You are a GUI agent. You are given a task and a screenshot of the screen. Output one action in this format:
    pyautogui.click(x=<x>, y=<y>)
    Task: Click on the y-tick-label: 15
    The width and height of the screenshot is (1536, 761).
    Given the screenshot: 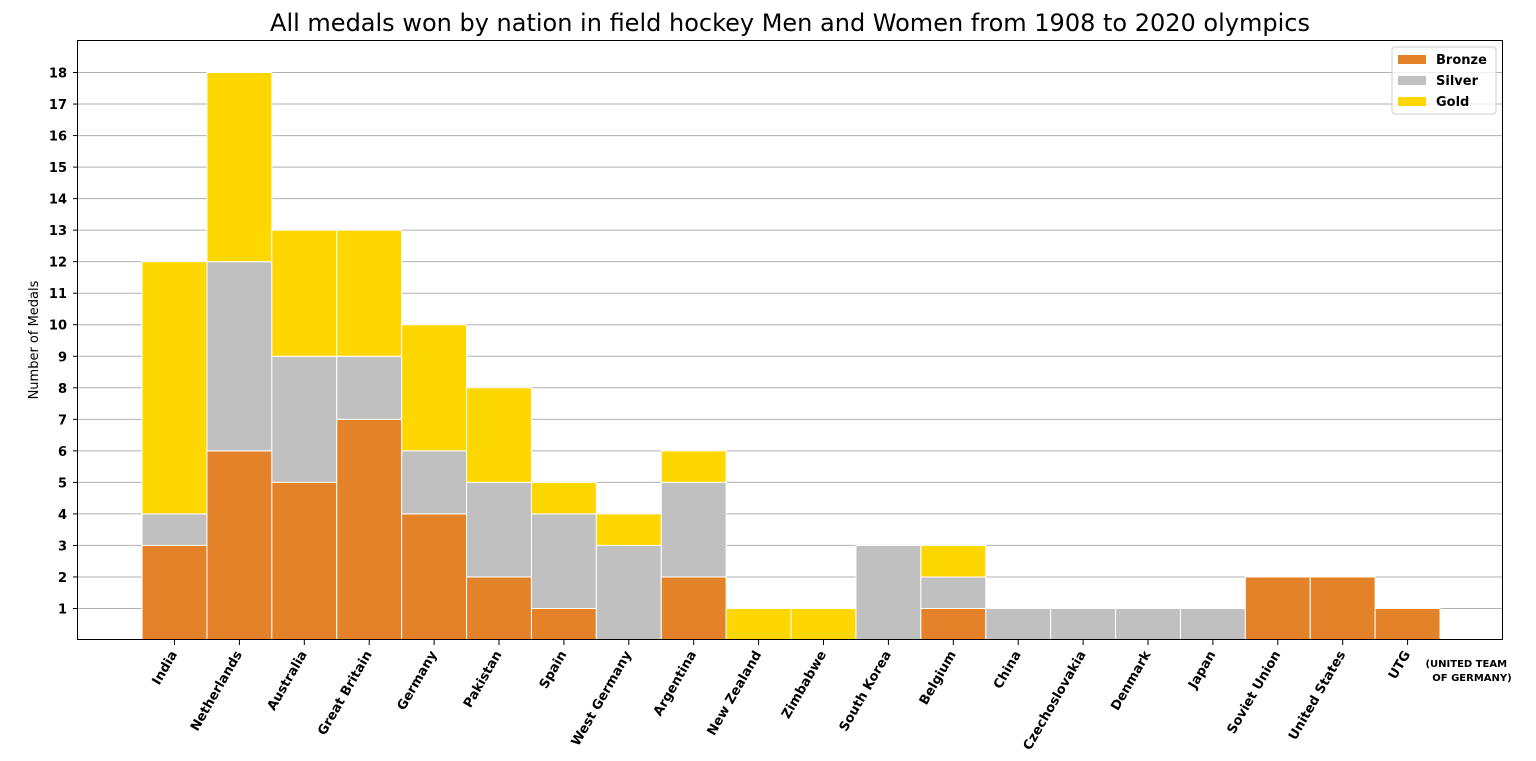 What is the action you would take?
    pyautogui.click(x=58, y=168)
    